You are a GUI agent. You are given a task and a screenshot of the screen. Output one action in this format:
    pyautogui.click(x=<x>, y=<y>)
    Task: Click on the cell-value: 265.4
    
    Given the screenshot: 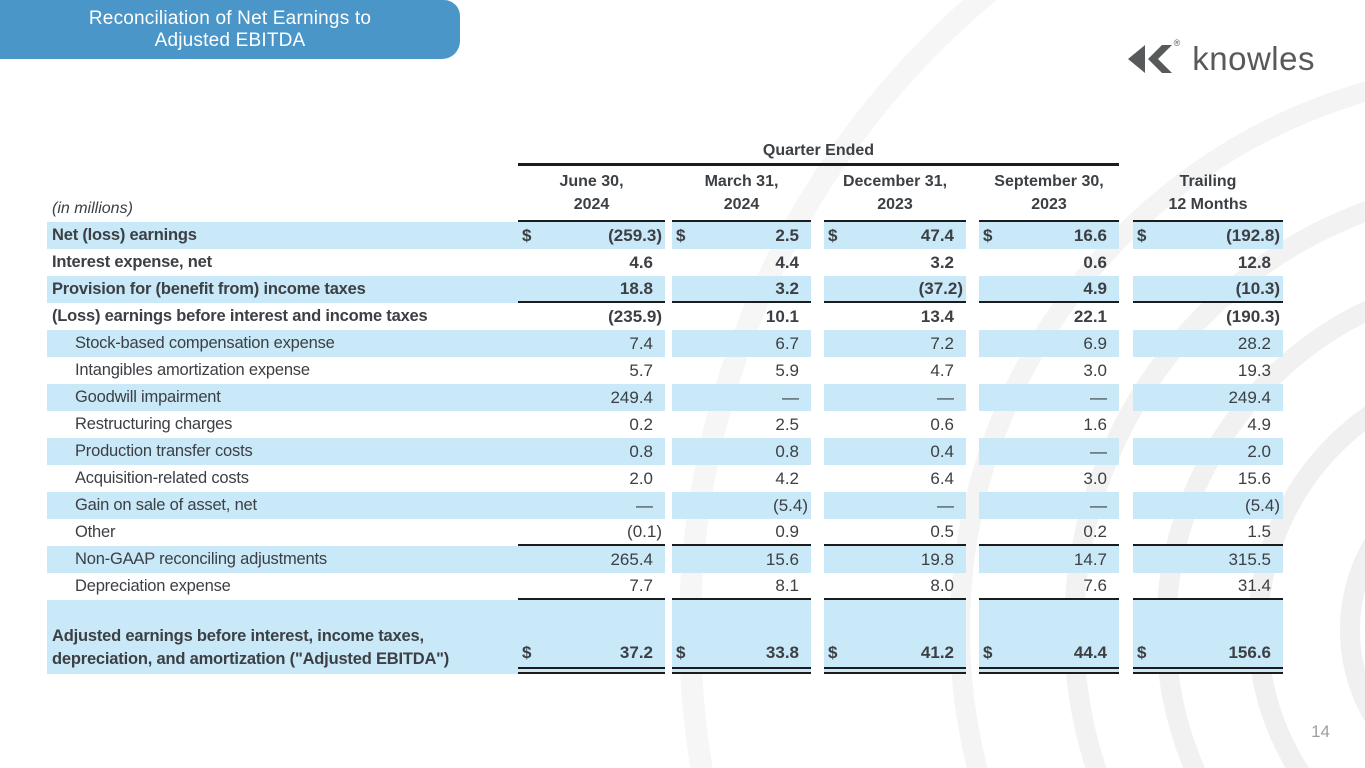 What is the action you would take?
    pyautogui.click(x=631, y=559)
    